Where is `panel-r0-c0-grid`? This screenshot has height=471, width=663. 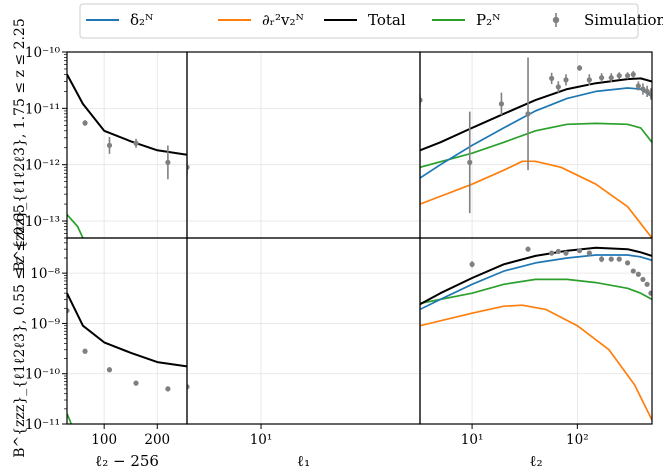 panel-r0-c0-grid is located at coordinates (127, 144).